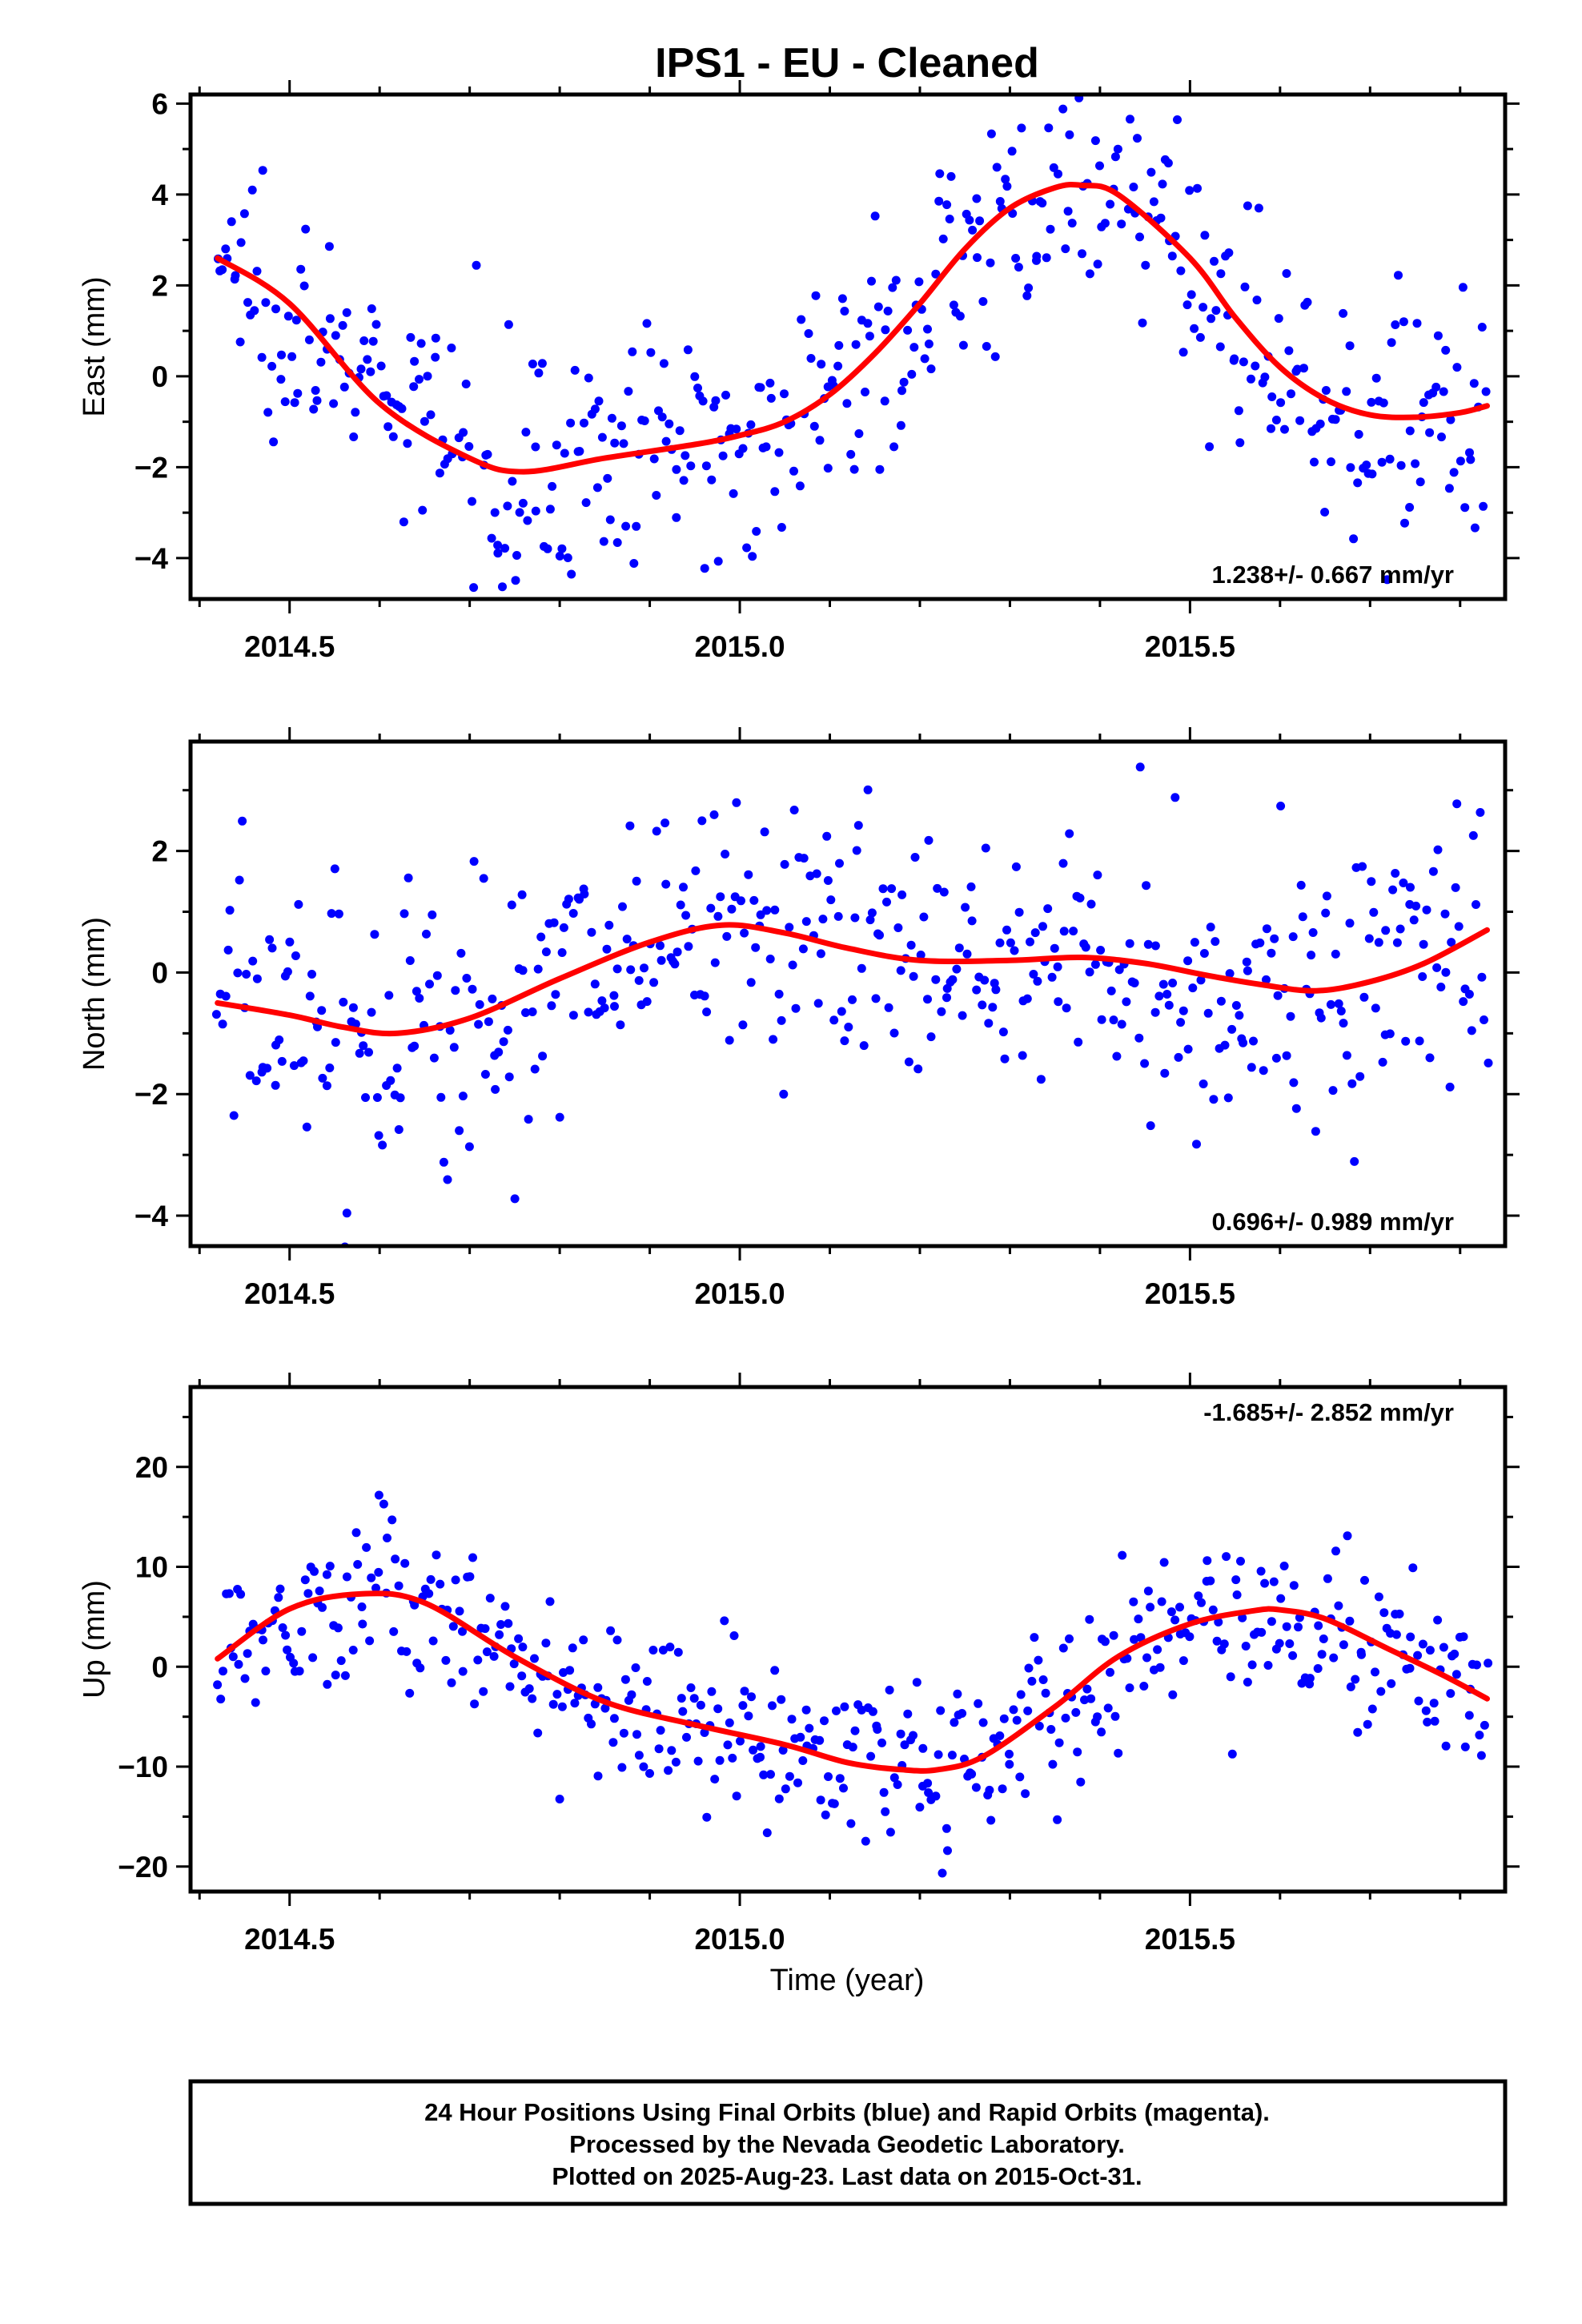 The height and width of the screenshot is (2324, 1582). Describe the element at coordinates (159, 1667) in the screenshot. I see `y-tick-label: 0` at that location.